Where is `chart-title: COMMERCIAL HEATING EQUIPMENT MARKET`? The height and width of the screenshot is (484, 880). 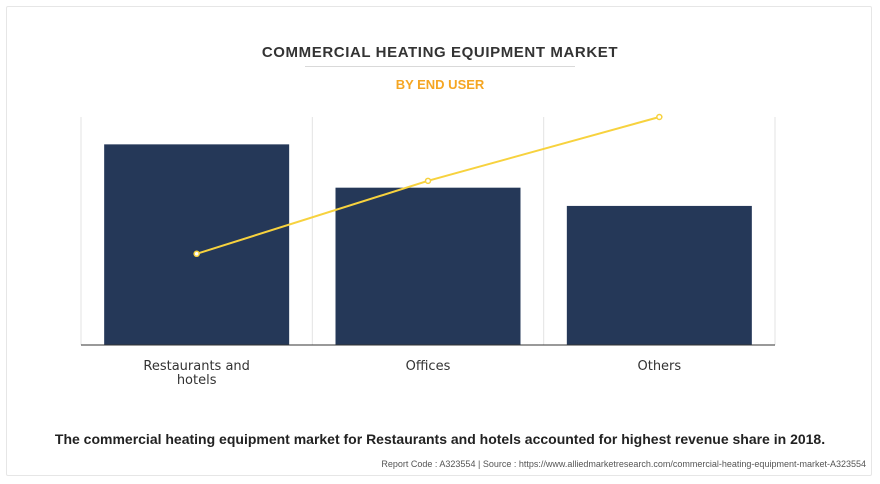
chart-title: COMMERCIAL HEATING EQUIPMENT MARKET is located at coordinates (440, 52).